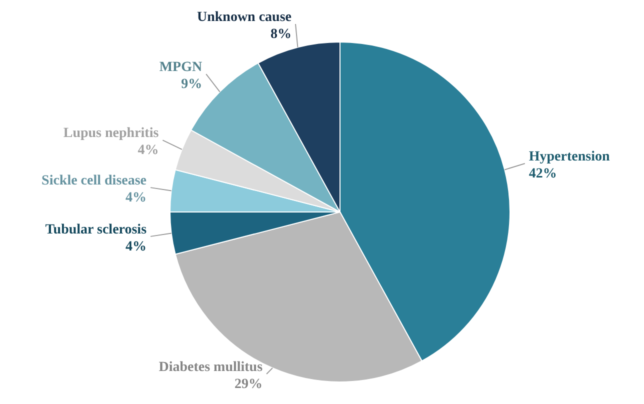 The height and width of the screenshot is (404, 644). What do you see at coordinates (211, 367) in the screenshot?
I see `slice-label: Diabetes mullitus` at bounding box center [211, 367].